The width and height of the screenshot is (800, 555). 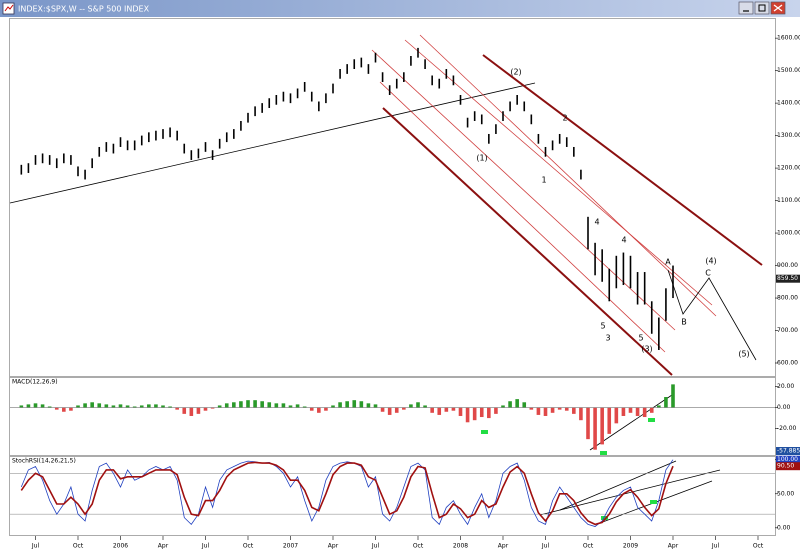 What do you see at coordinates (787, 298) in the screenshot?
I see `y-tick-label: 800.00` at bounding box center [787, 298].